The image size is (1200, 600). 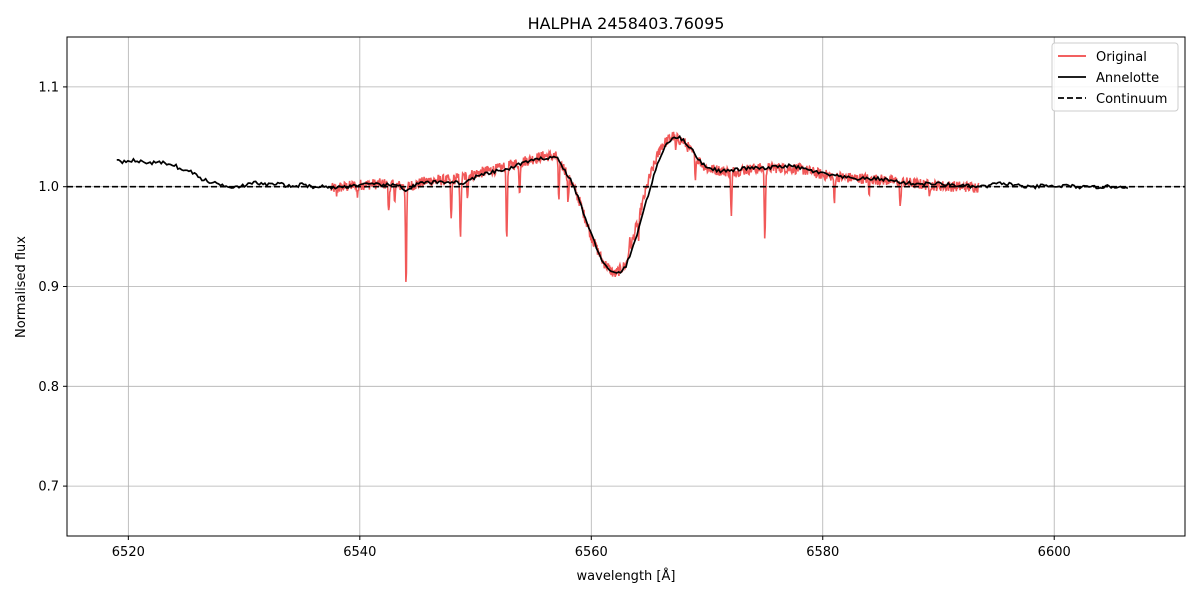 I want to click on x-tick-label: 6560, so click(x=591, y=552).